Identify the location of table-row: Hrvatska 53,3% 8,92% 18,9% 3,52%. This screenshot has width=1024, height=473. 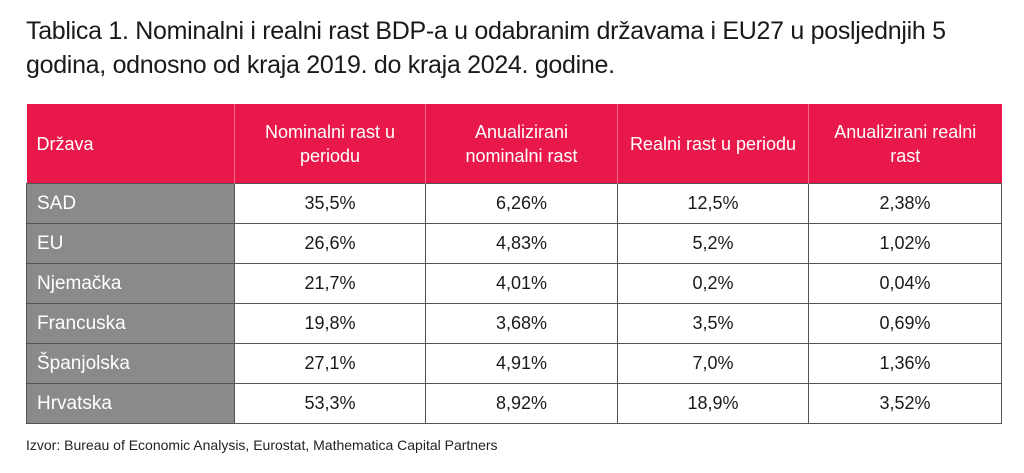
(514, 403).